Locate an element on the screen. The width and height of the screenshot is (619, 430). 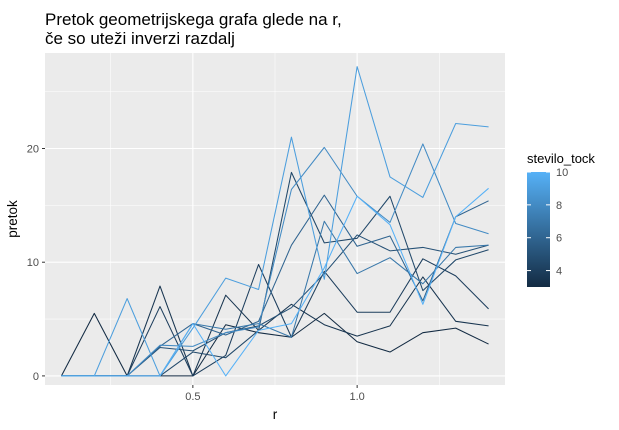
legend-title: stevilo_tock is located at coordinates (561, 158).